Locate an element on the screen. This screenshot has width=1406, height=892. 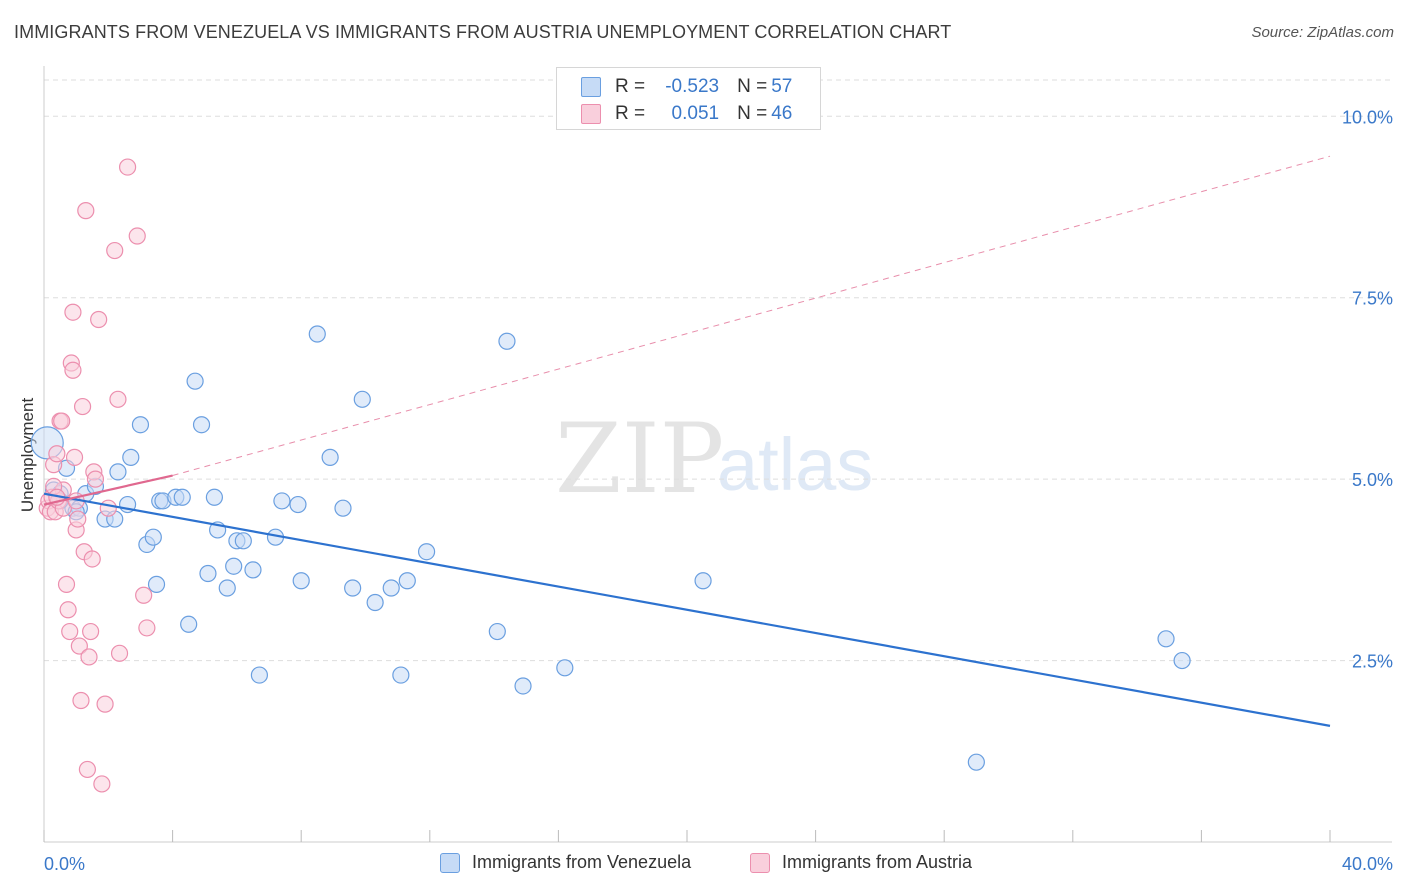
watermark-atlas: atlas is located at coordinates (795, 464).